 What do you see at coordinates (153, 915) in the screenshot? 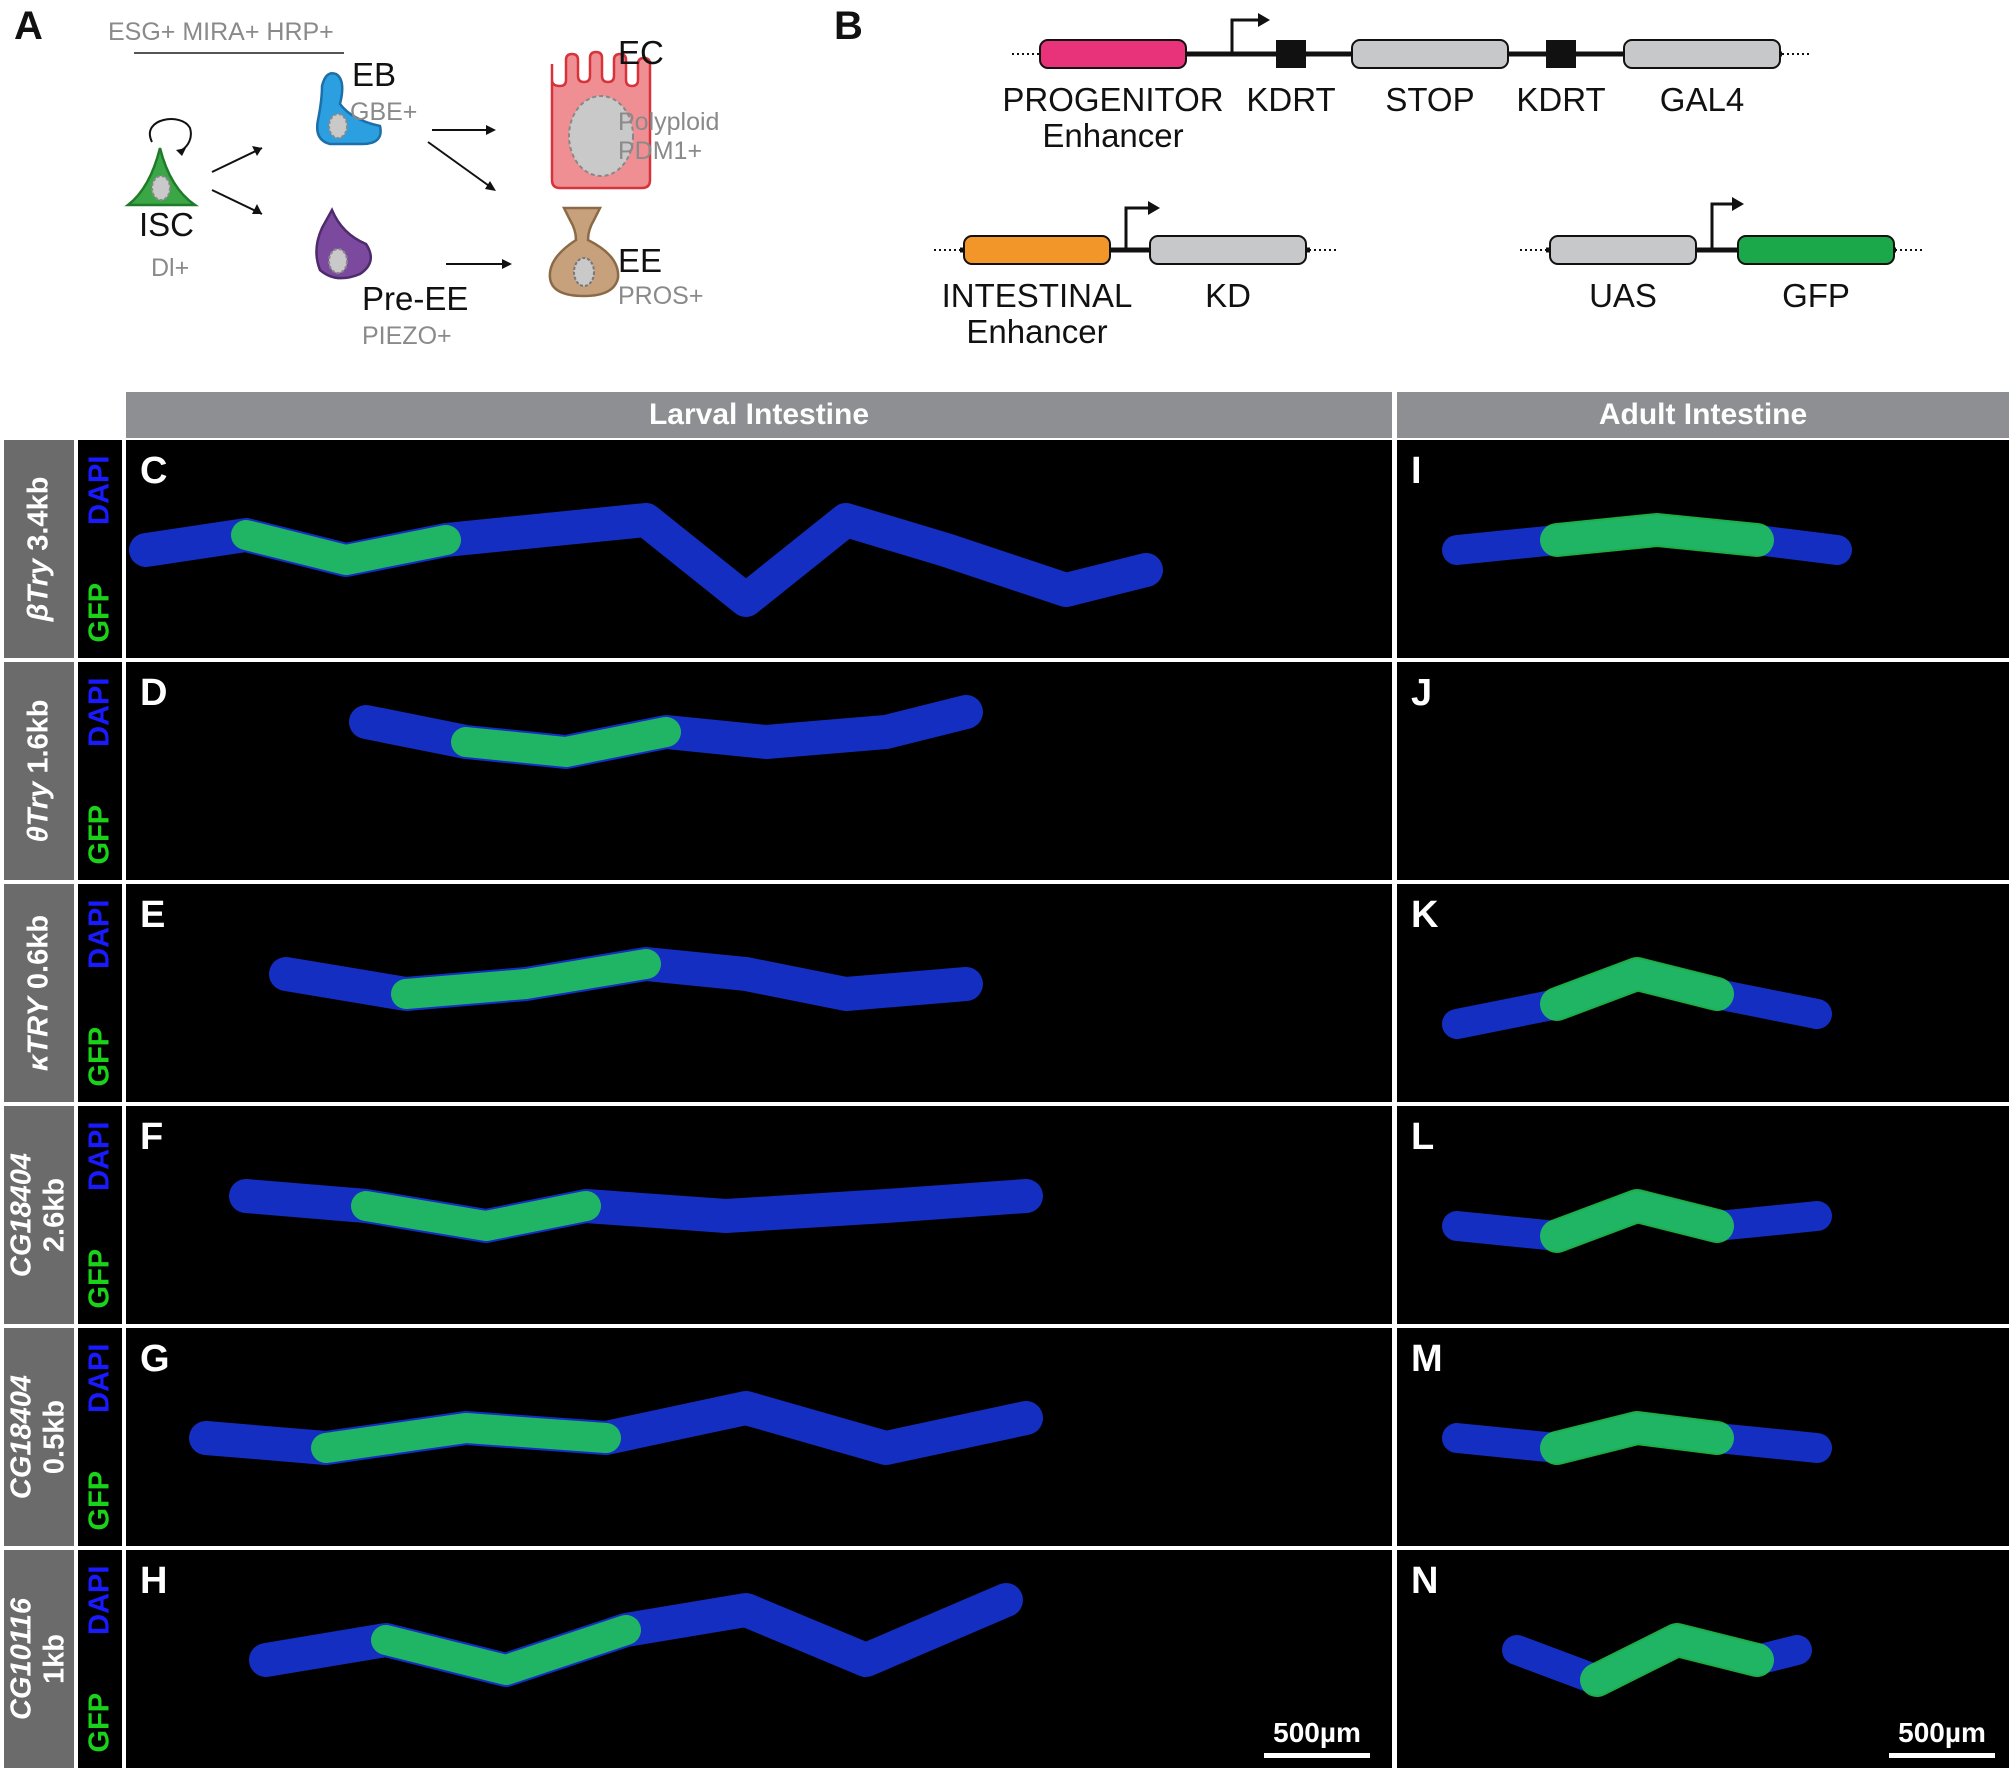
I see `panel-letter: E` at bounding box center [153, 915].